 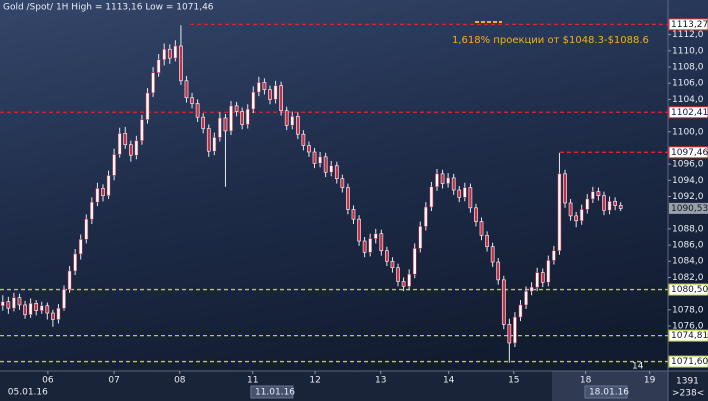 I want to click on date-marker: 18.01.16, so click(x=609, y=393).